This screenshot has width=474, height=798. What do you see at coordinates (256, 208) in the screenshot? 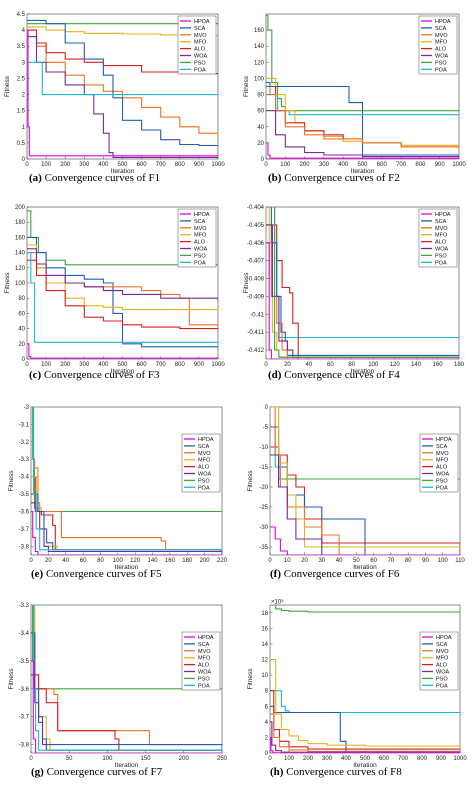
I see `y-tick-label: -0.404` at bounding box center [256, 208].